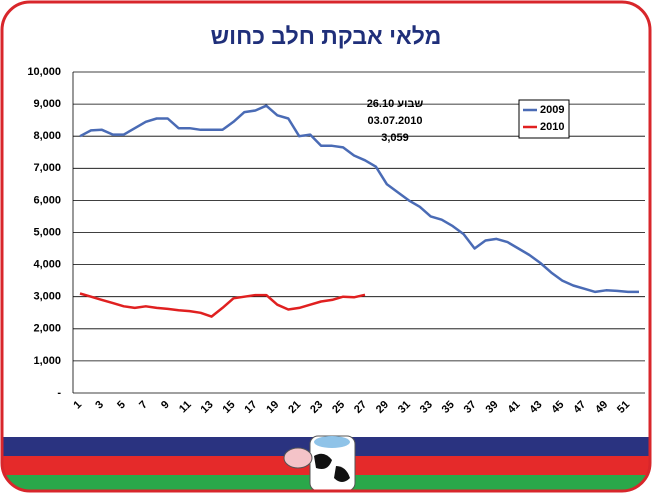  Describe the element at coordinates (404, 407) in the screenshot. I see `x-tick-label: 31` at that location.